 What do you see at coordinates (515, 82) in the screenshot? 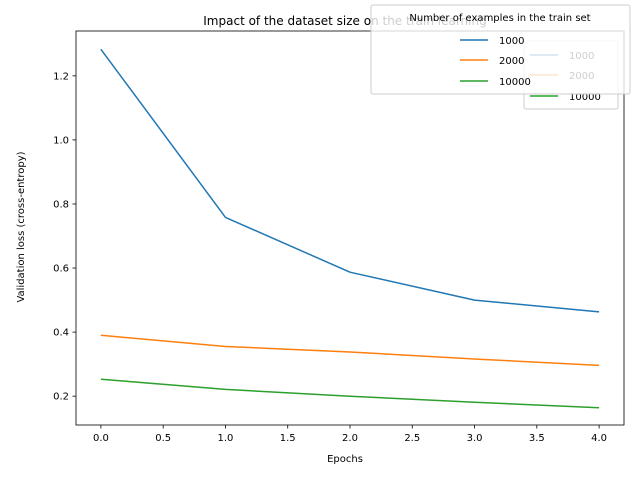
I see `legend-outer-label-10000: 10000` at bounding box center [515, 82].